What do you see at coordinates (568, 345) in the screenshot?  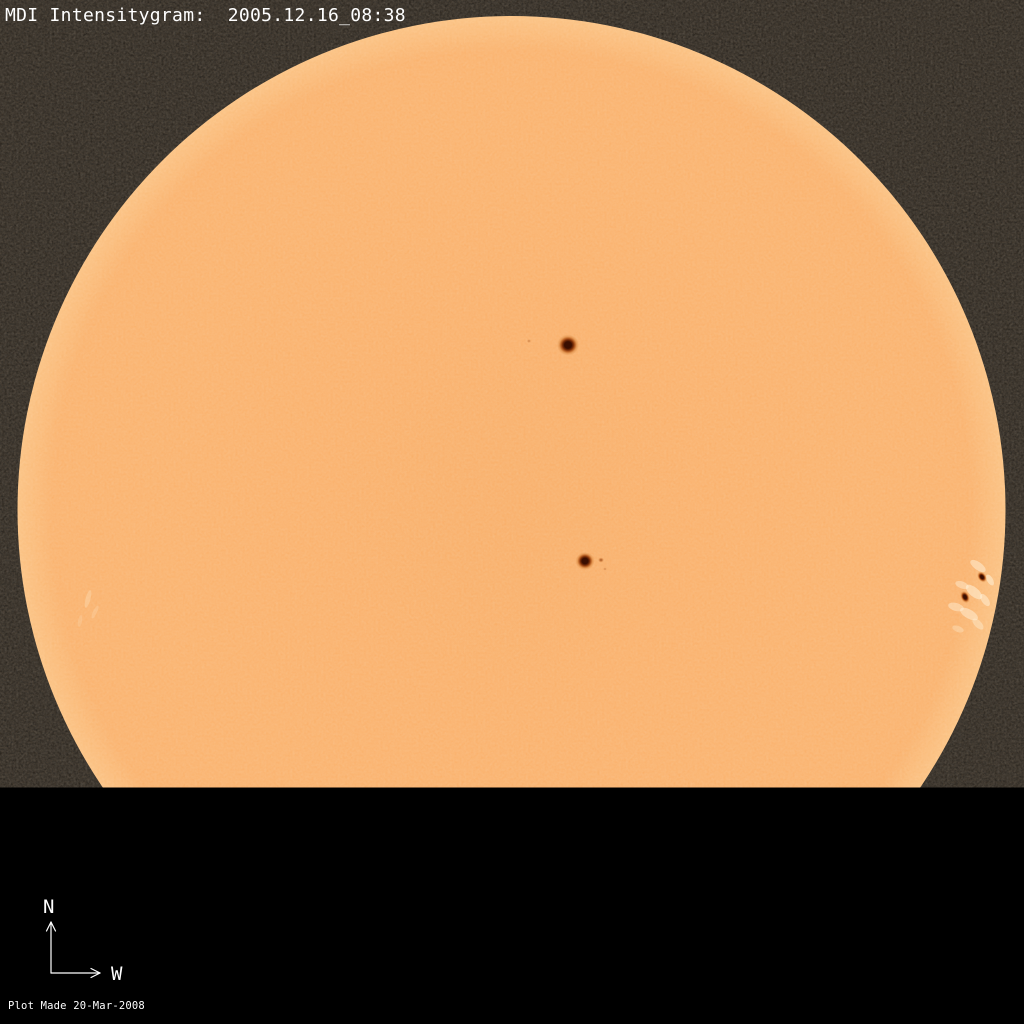 I see `central-sunspot-upper` at bounding box center [568, 345].